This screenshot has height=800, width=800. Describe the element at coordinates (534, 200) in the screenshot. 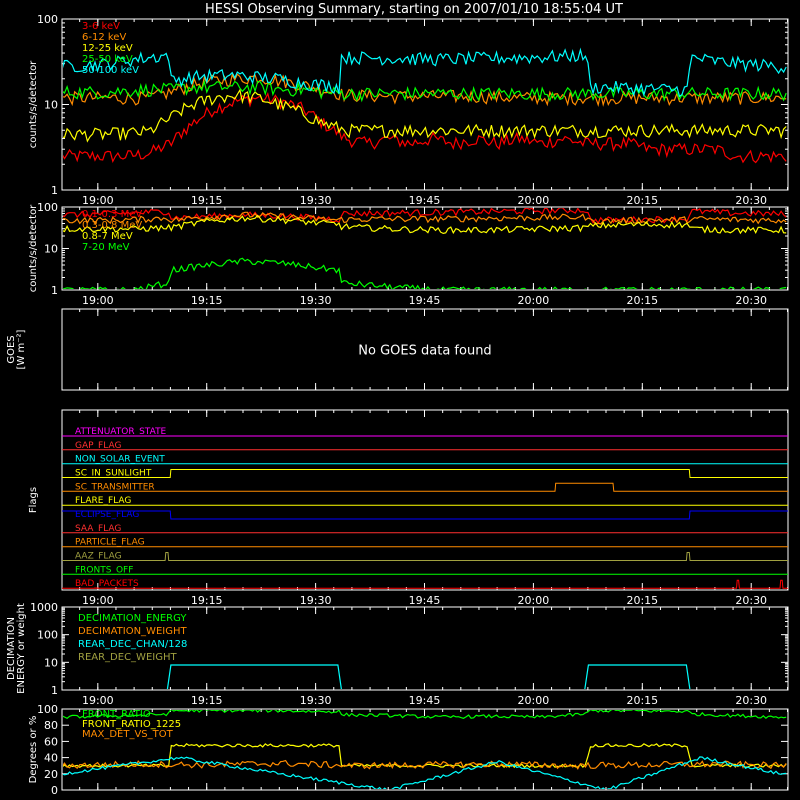

I see `lo-energy-count-rates-x-tick-label: 20:00` at that location.